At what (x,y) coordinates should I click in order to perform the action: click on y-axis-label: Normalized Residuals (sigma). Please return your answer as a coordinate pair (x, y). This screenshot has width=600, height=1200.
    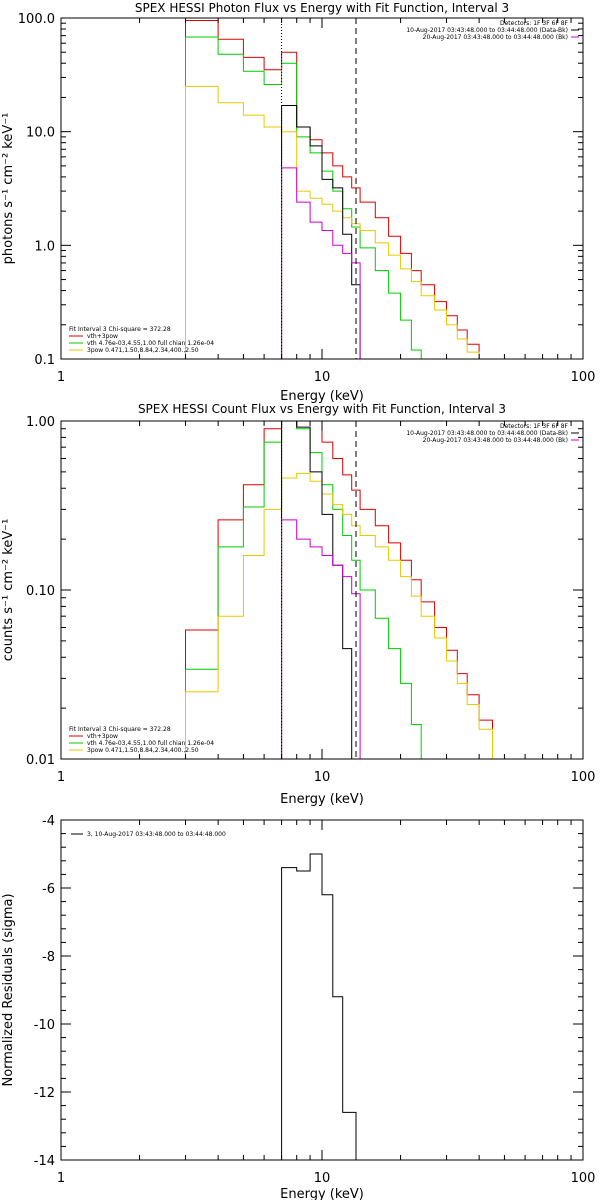
    Looking at the image, I should click on (8, 989).